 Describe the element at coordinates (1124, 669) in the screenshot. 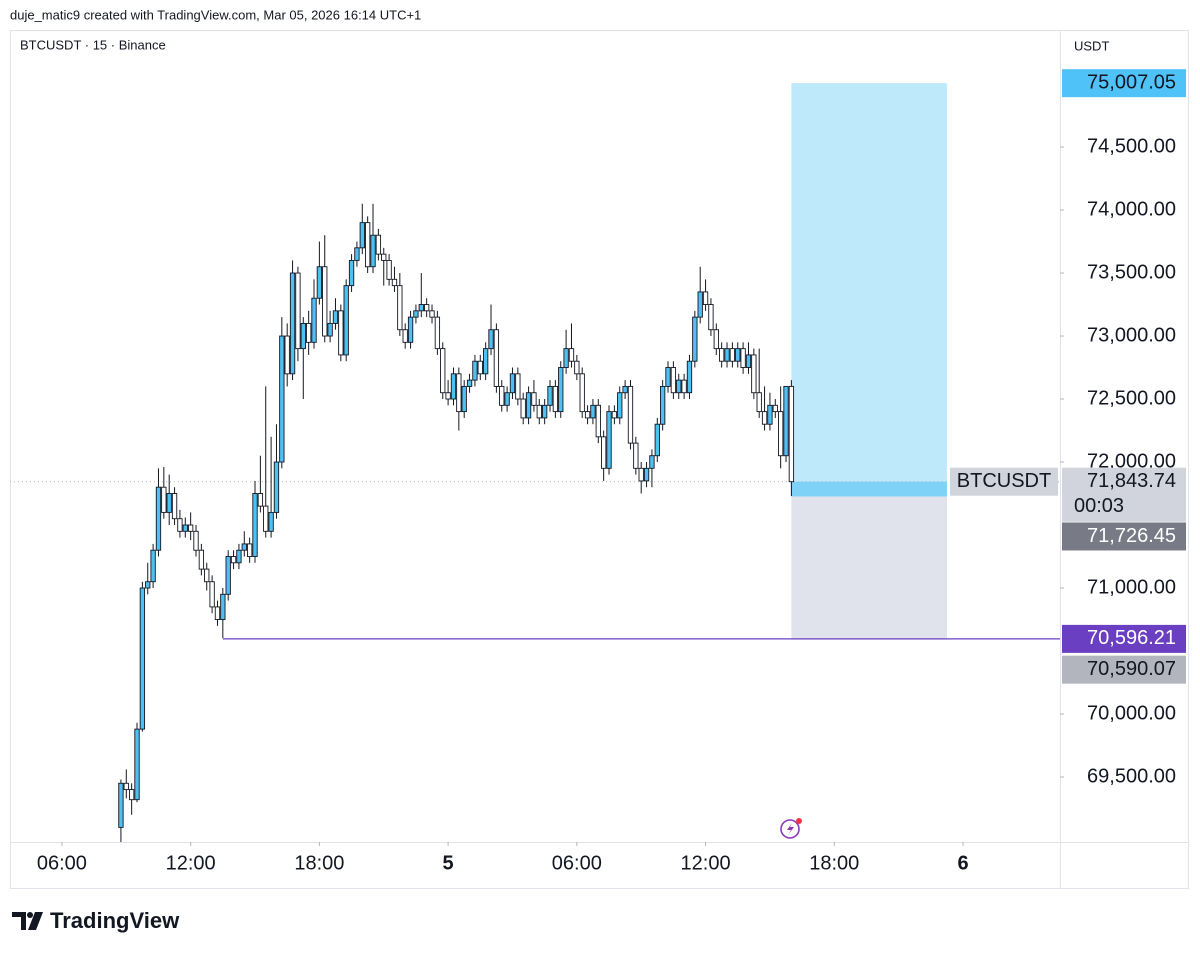

I see `stop-label-bg` at that location.